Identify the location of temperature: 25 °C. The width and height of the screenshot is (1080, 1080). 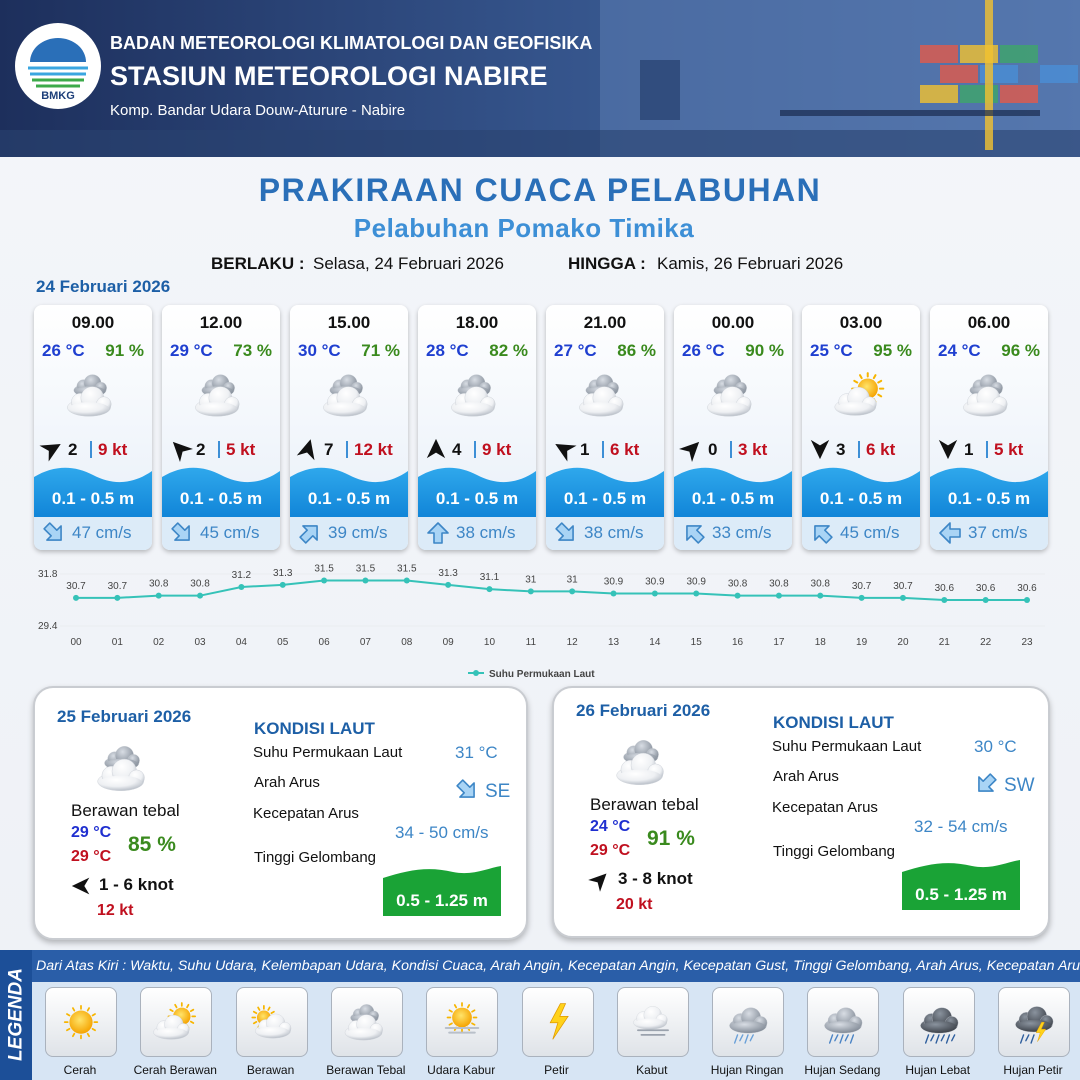
(831, 350).